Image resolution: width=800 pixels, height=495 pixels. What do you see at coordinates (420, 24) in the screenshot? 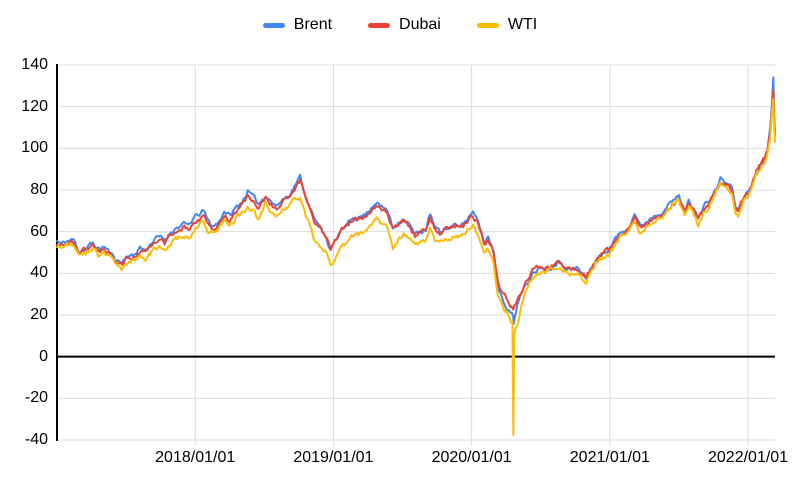
I see `legend-label-dubai: Dubai` at bounding box center [420, 24].